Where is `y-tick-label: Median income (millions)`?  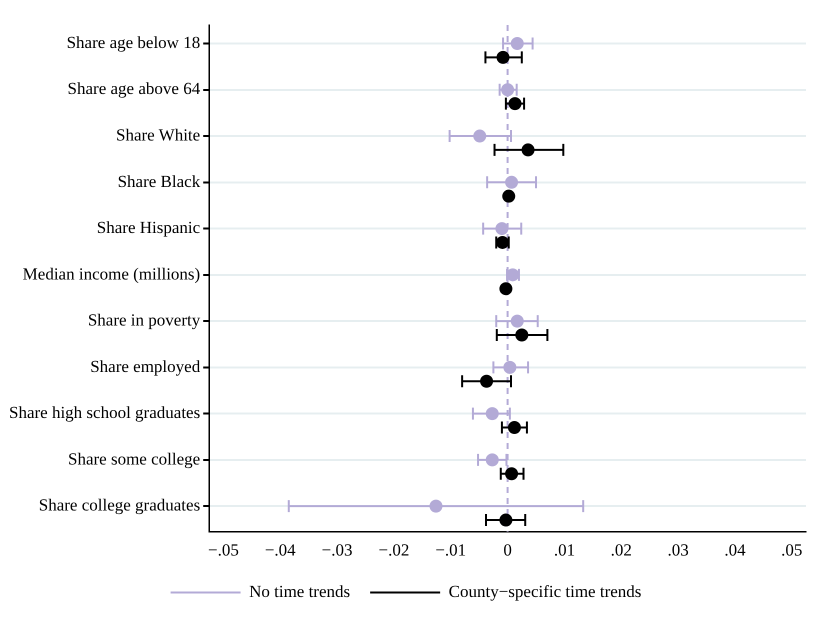
y-tick-label: Median income (millions) is located at coordinates (111, 274).